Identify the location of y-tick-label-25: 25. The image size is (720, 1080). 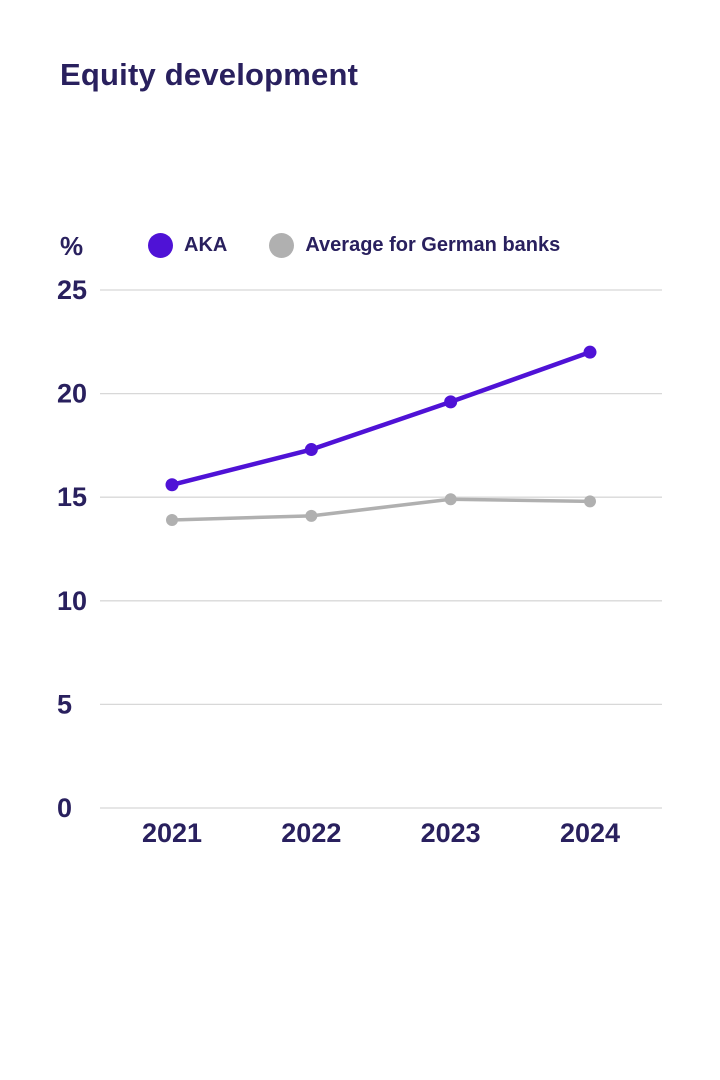
(72, 290).